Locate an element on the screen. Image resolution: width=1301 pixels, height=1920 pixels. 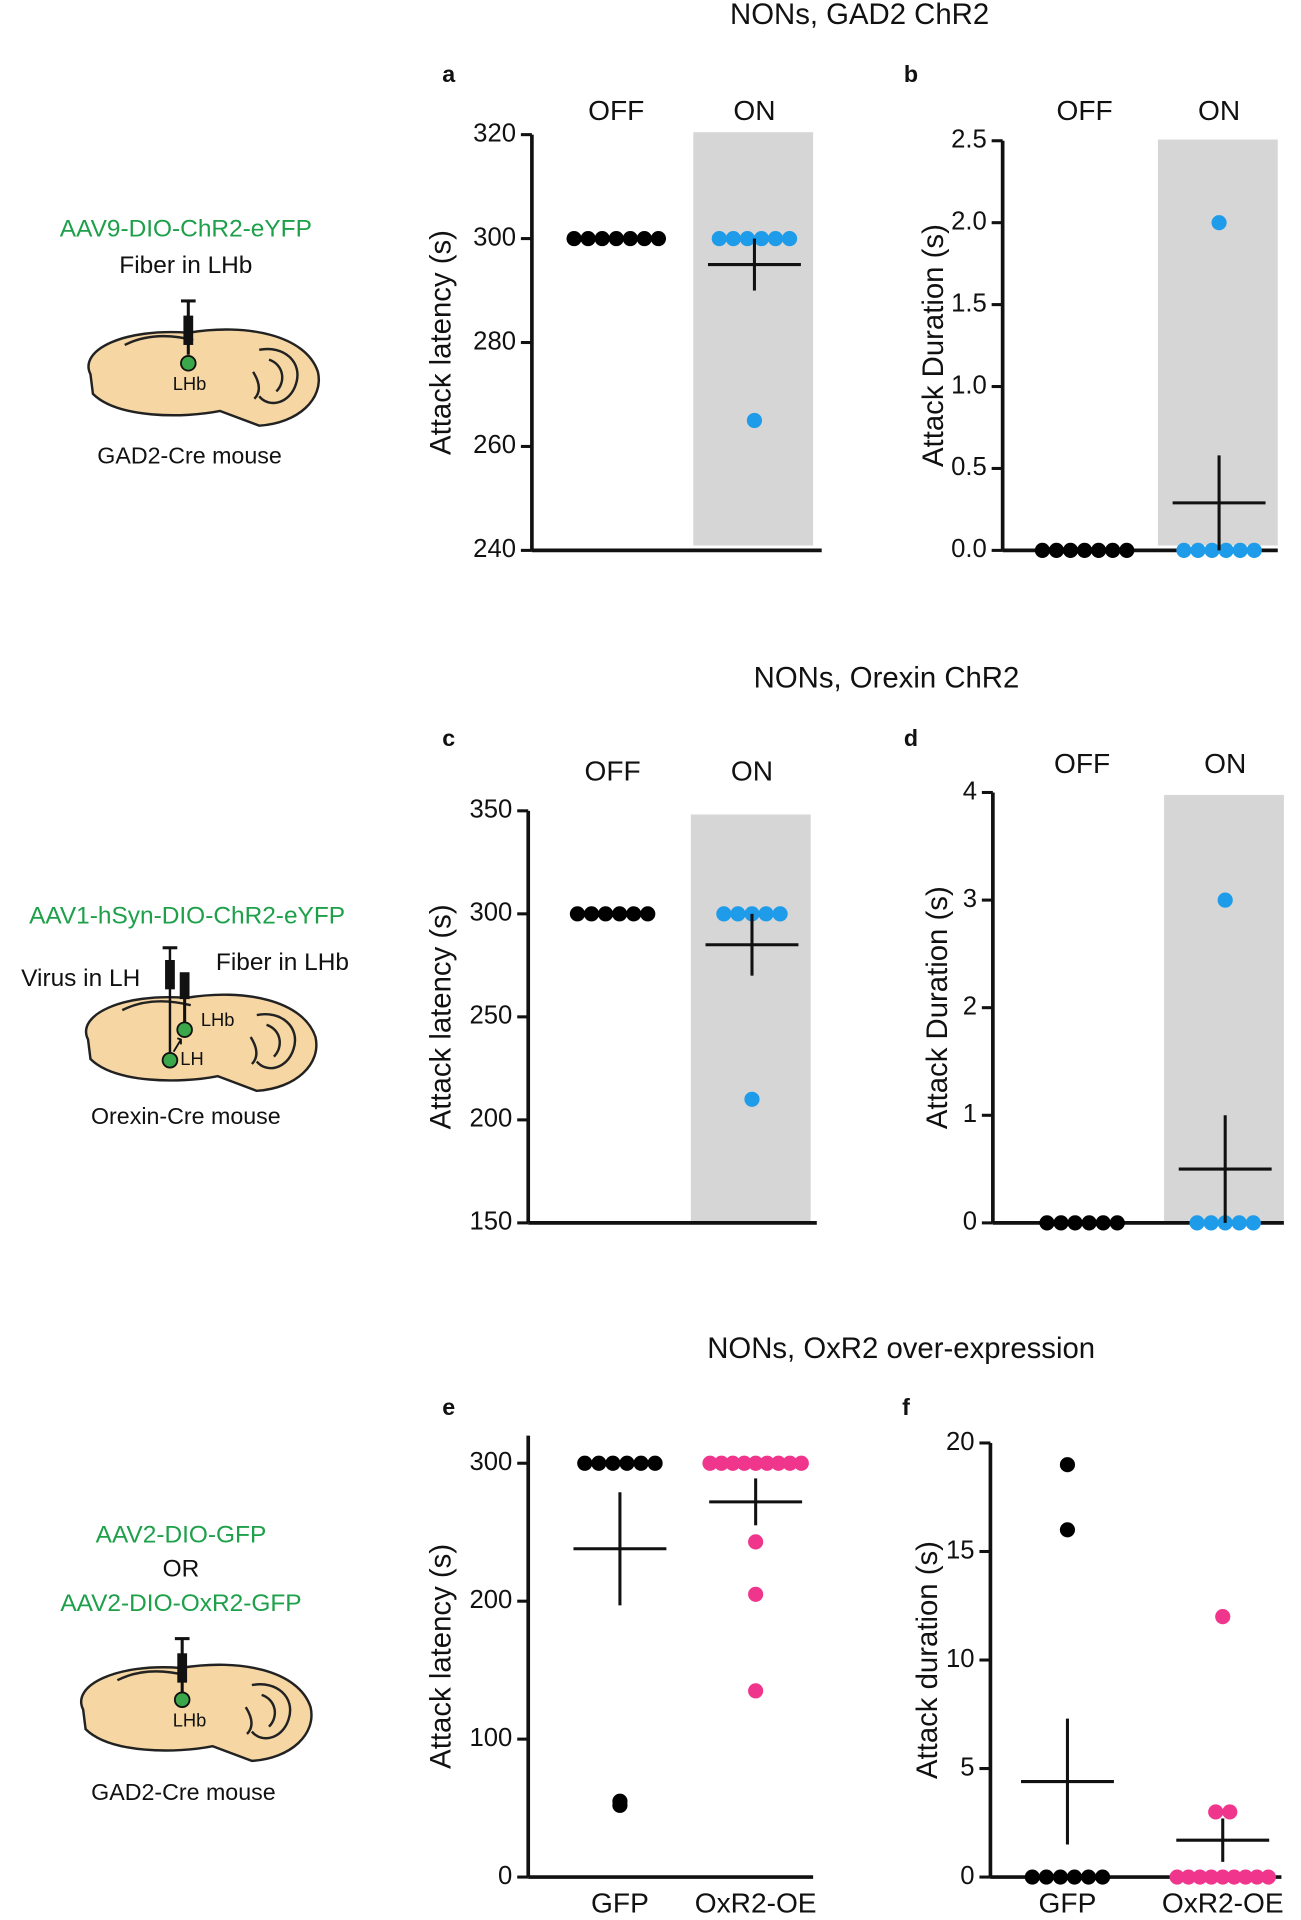
region-label: LH is located at coordinates (191, 1058).